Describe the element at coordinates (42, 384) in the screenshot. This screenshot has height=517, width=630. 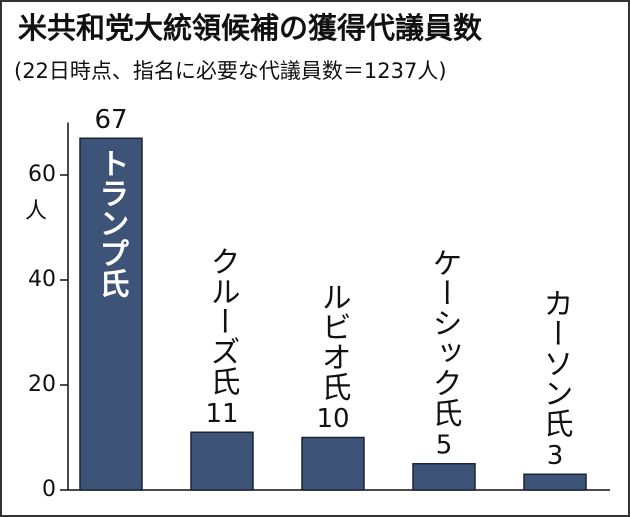
I see `y-tick-label: 20` at that location.